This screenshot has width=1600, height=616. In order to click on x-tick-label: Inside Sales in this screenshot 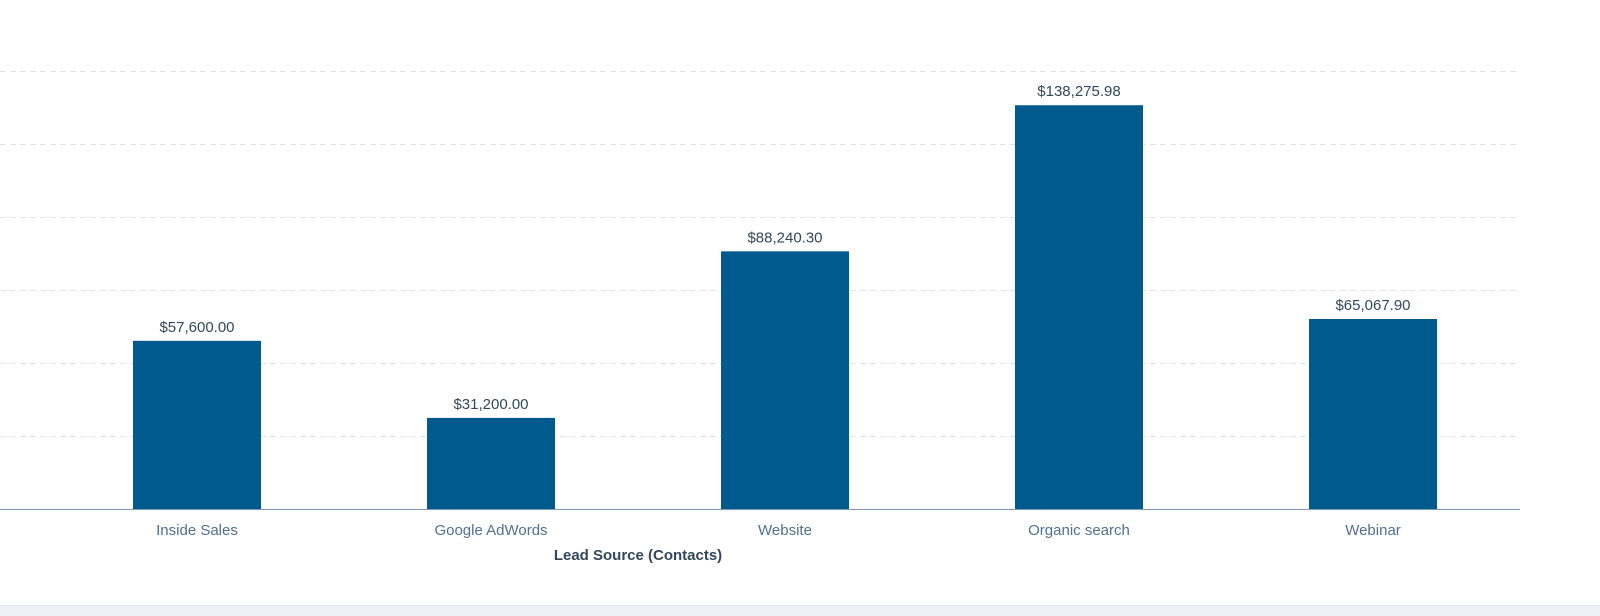, I will do `click(197, 530)`.